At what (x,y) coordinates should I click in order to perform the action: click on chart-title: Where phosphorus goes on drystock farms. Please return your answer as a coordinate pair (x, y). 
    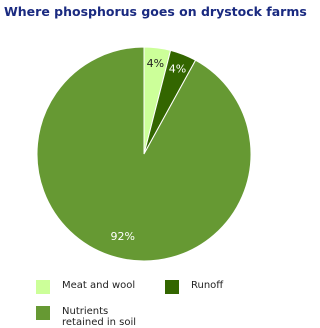
    Looking at the image, I should click on (155, 11).